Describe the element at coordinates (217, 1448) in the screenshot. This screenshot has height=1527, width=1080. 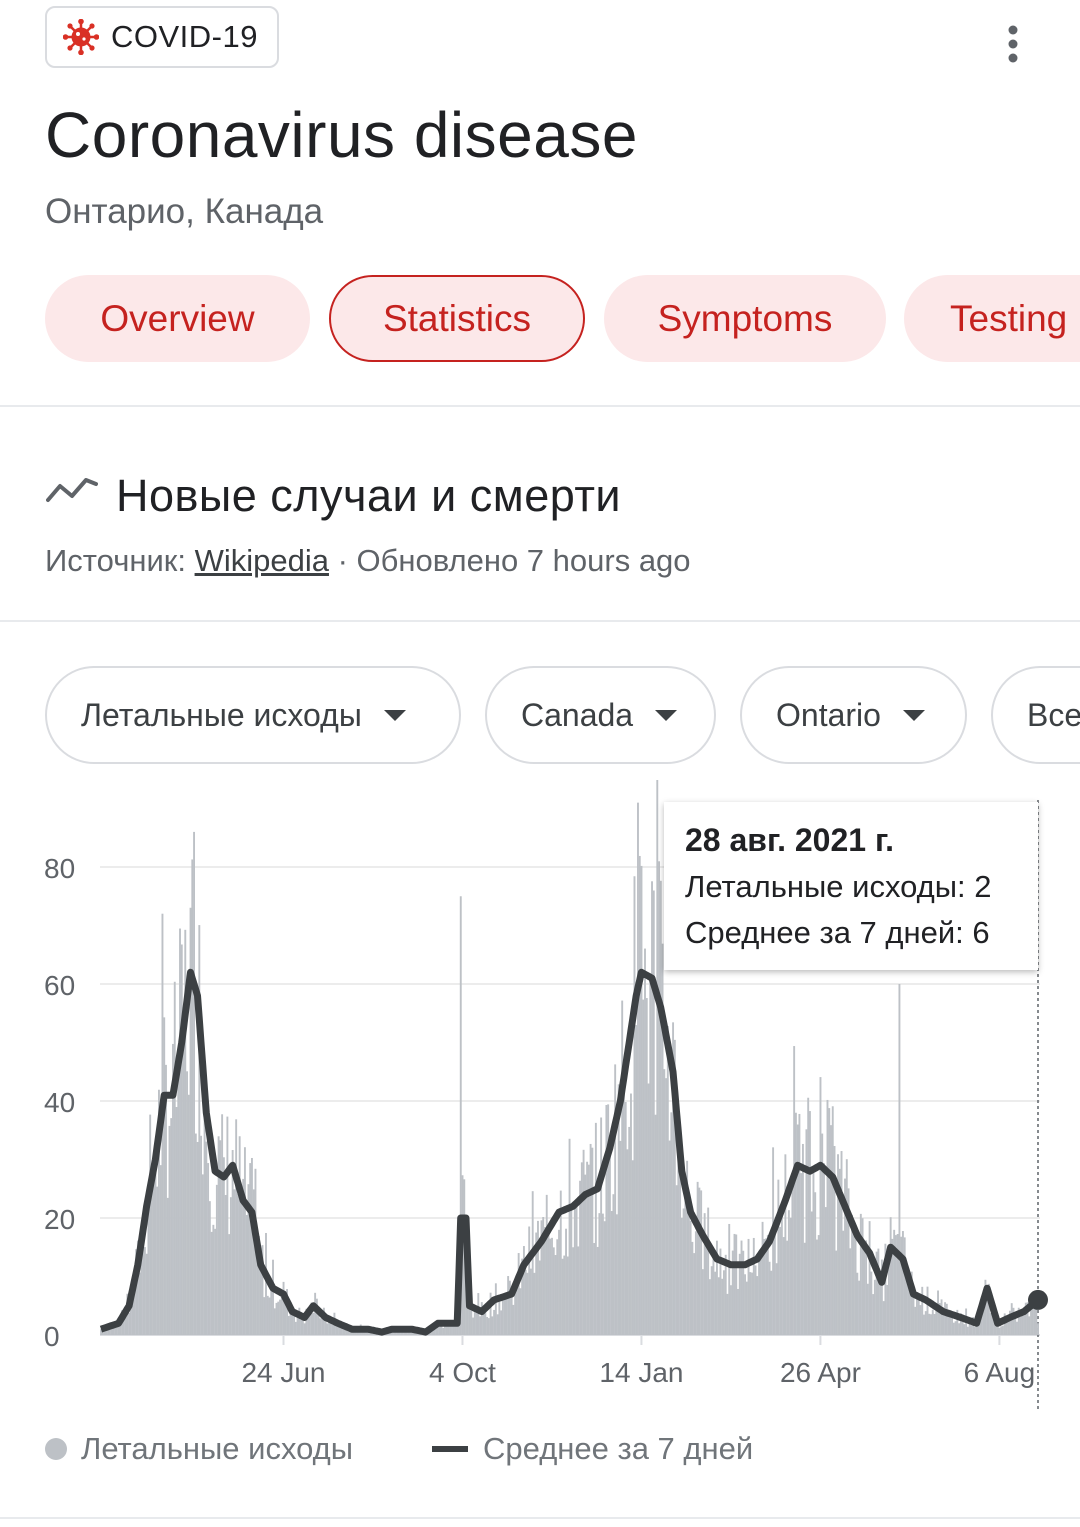
I see `legend-deaths-label: Летальные исходы` at that location.